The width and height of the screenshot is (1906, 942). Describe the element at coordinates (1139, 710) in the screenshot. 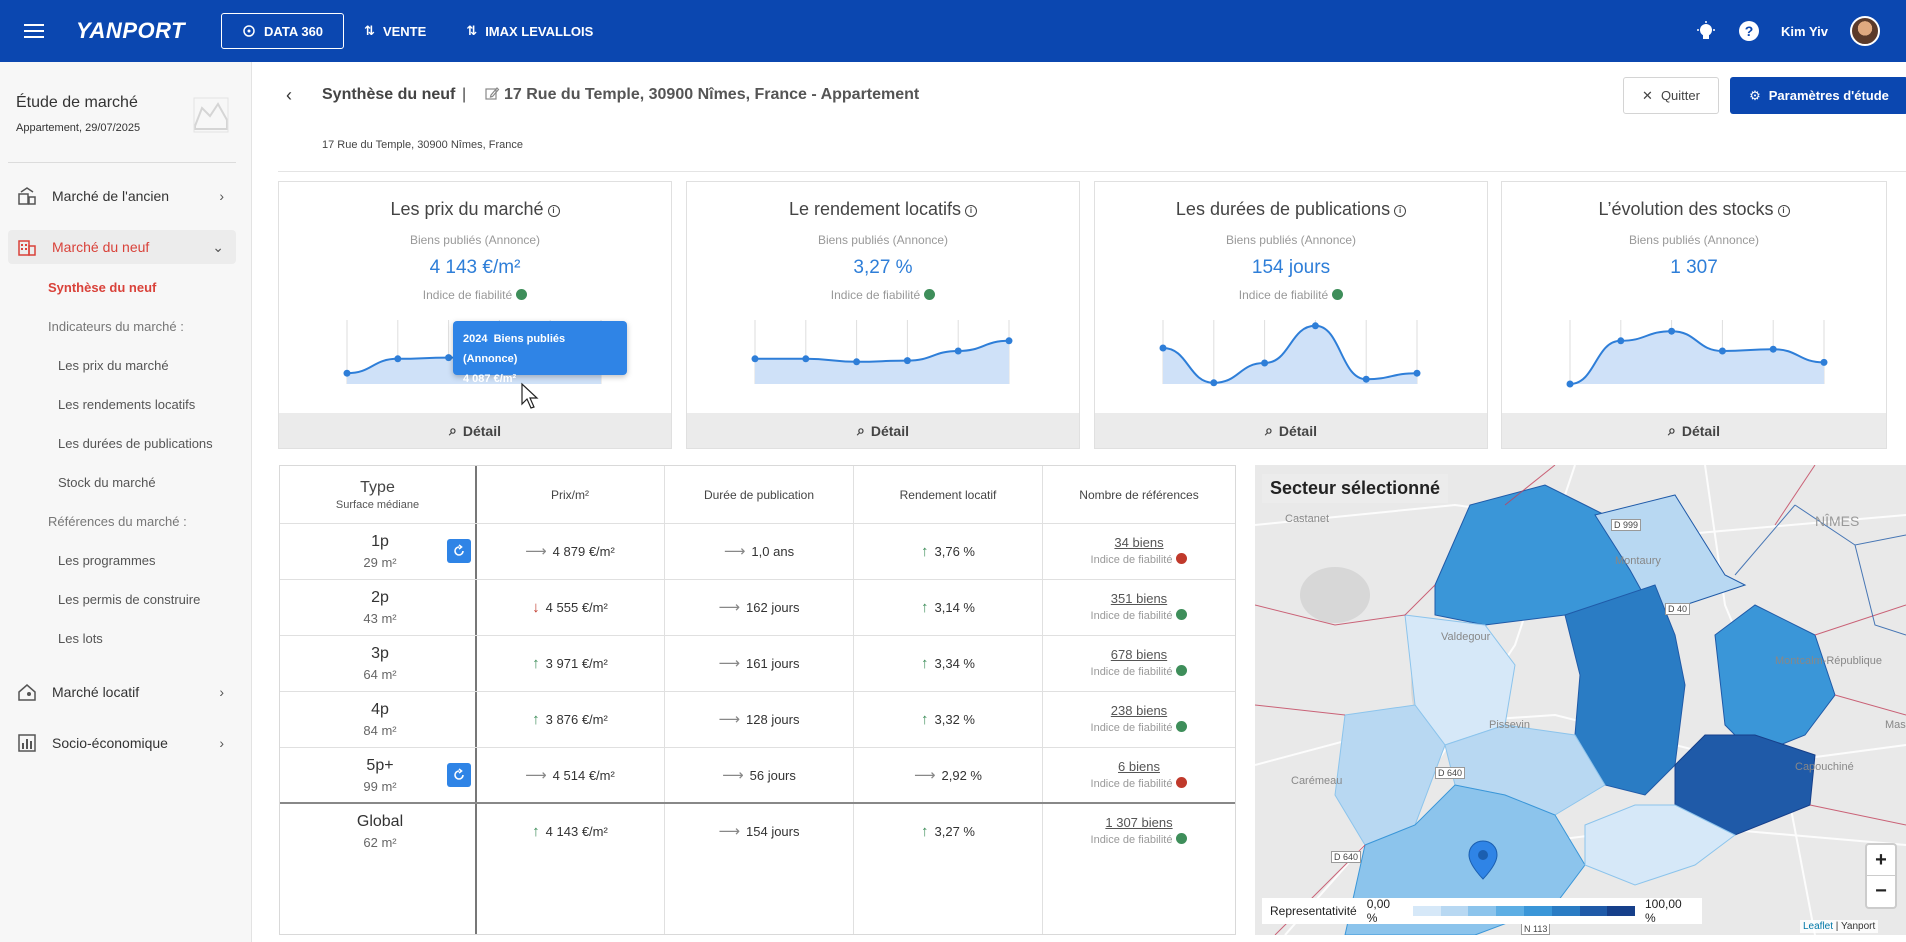

I see `references-link: 238 biens` at that location.